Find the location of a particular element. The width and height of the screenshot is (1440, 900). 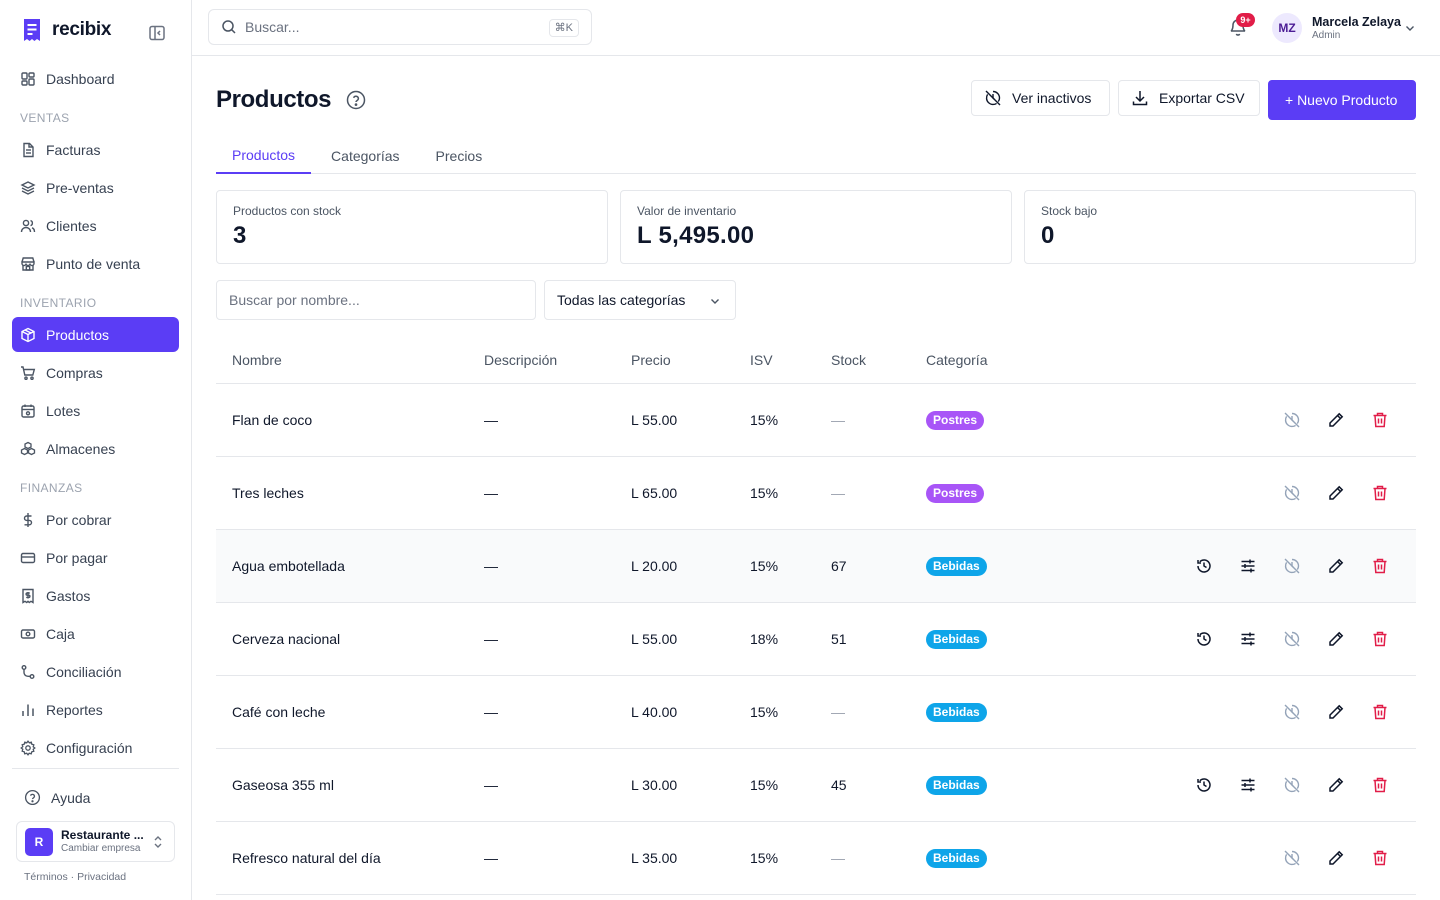

table-row: Agua embotellada — L 20.00 15% 67 Bebidas is located at coordinates (816, 566).